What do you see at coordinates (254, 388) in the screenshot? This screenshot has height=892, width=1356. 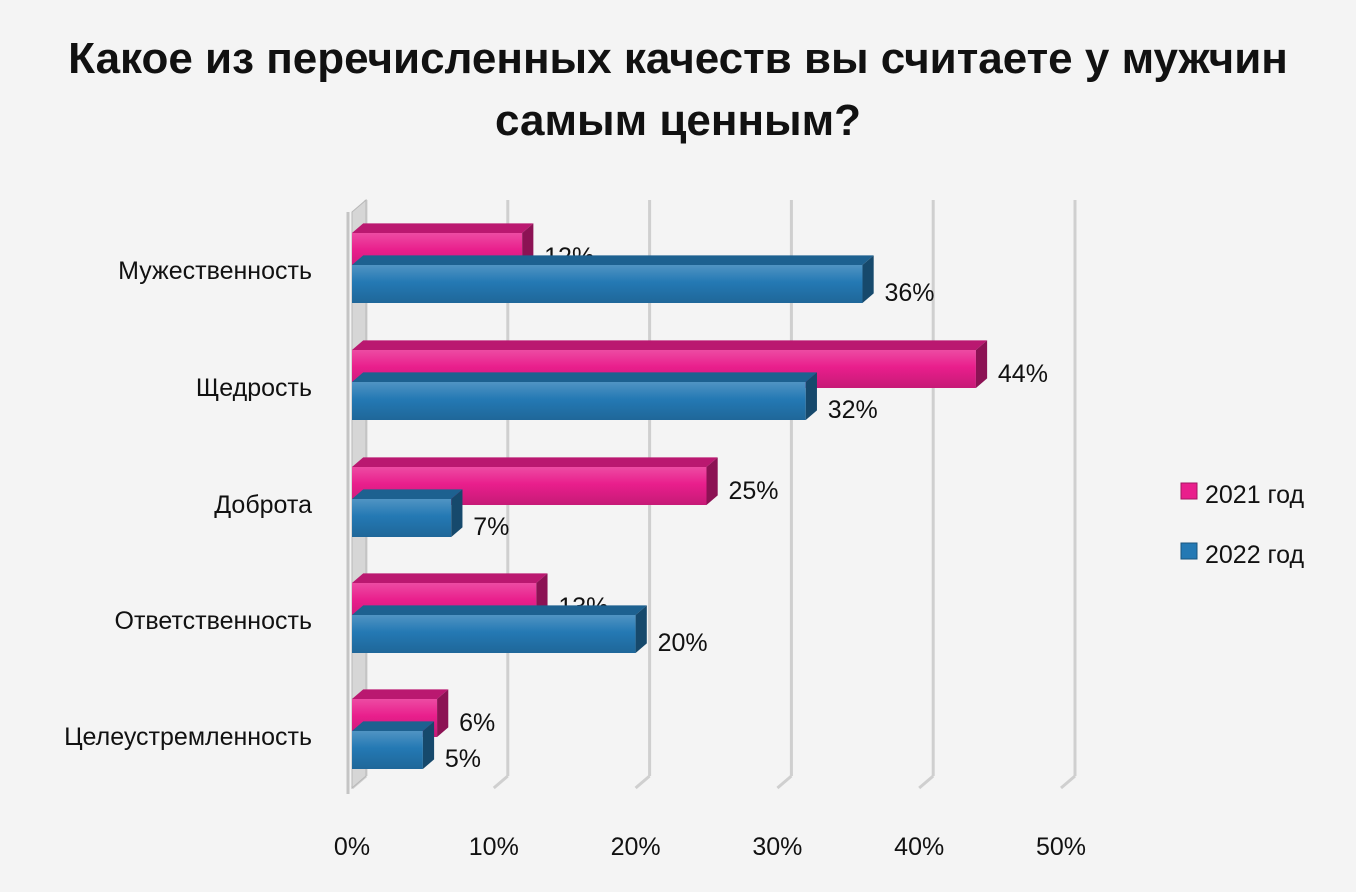 I see `category-label: Щедрость` at bounding box center [254, 388].